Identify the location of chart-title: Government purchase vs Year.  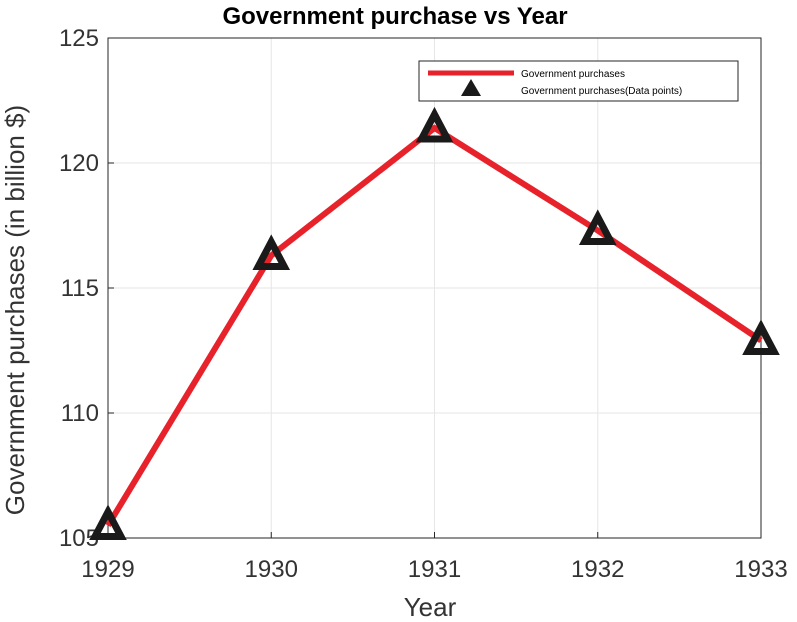
(394, 16).